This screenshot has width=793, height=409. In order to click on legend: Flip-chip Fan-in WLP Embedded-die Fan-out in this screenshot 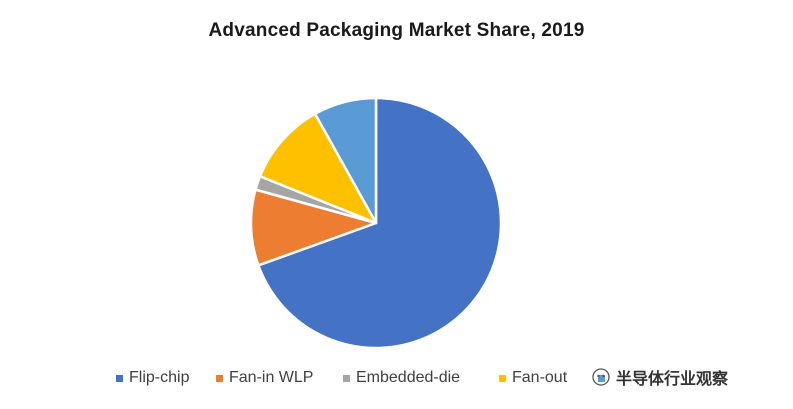, I will do `click(396, 378)`.